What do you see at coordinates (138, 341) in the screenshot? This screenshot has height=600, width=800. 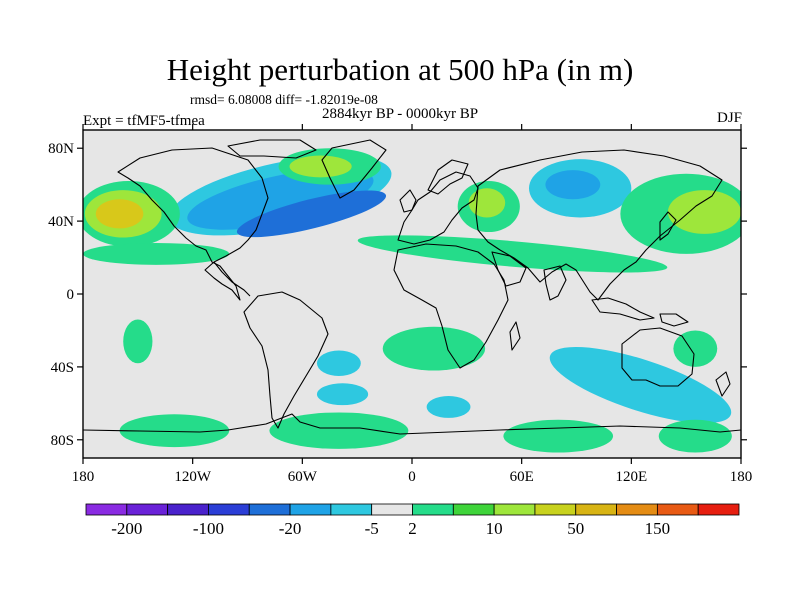 I see `anomaly-s-pacific-high` at bounding box center [138, 341].